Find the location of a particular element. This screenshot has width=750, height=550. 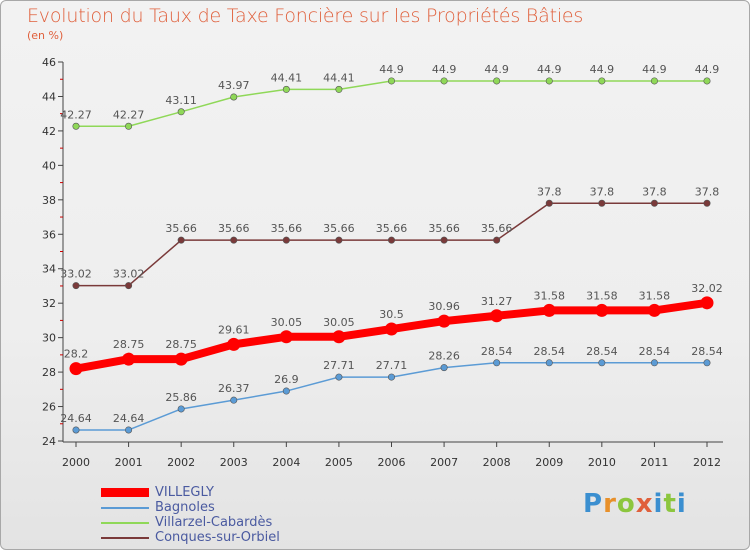

logo-letter: o is located at coordinates (626, 504).